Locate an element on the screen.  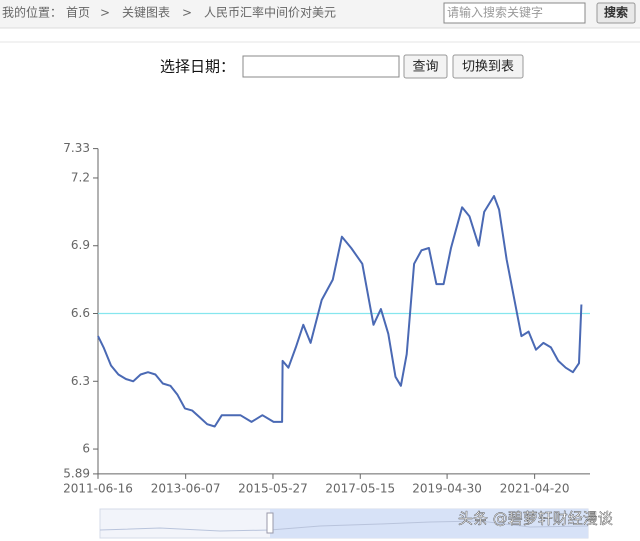
location-label: 我的位置： is located at coordinates (32, 12).